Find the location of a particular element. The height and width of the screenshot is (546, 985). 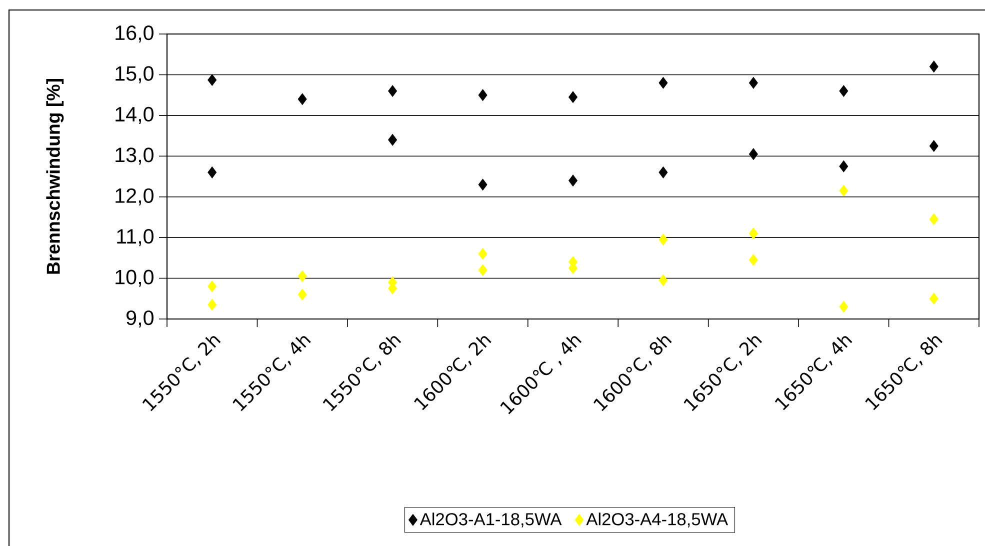

y-tick-label: 16,0 is located at coordinates (135, 34).